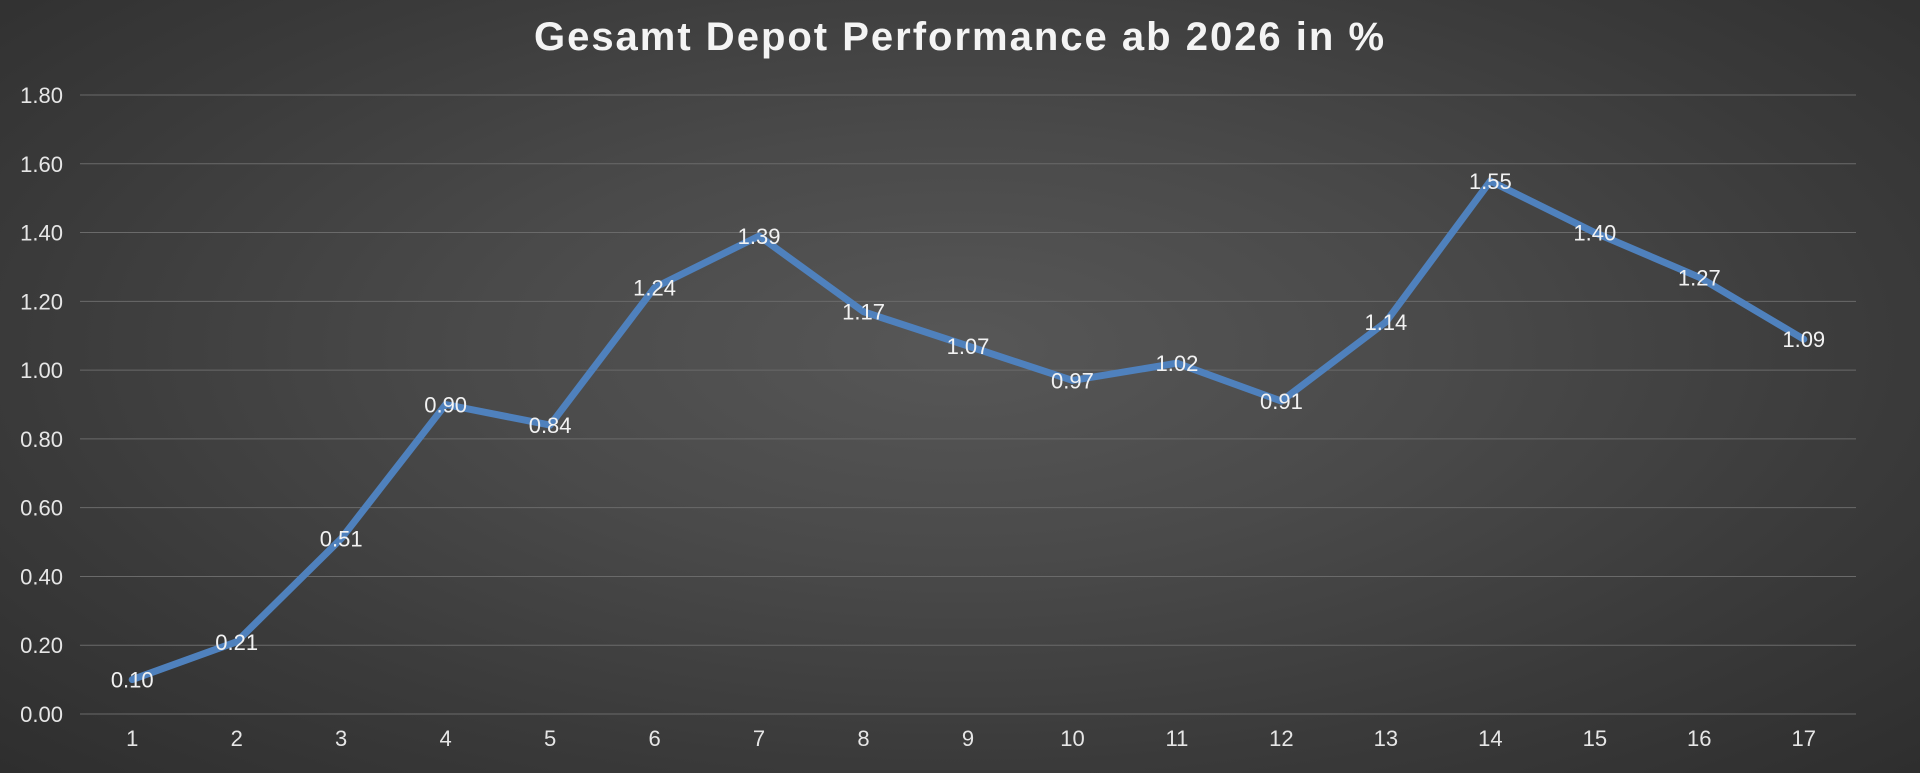 The width and height of the screenshot is (1920, 773). I want to click on x-tick-label: 1, so click(132, 738).